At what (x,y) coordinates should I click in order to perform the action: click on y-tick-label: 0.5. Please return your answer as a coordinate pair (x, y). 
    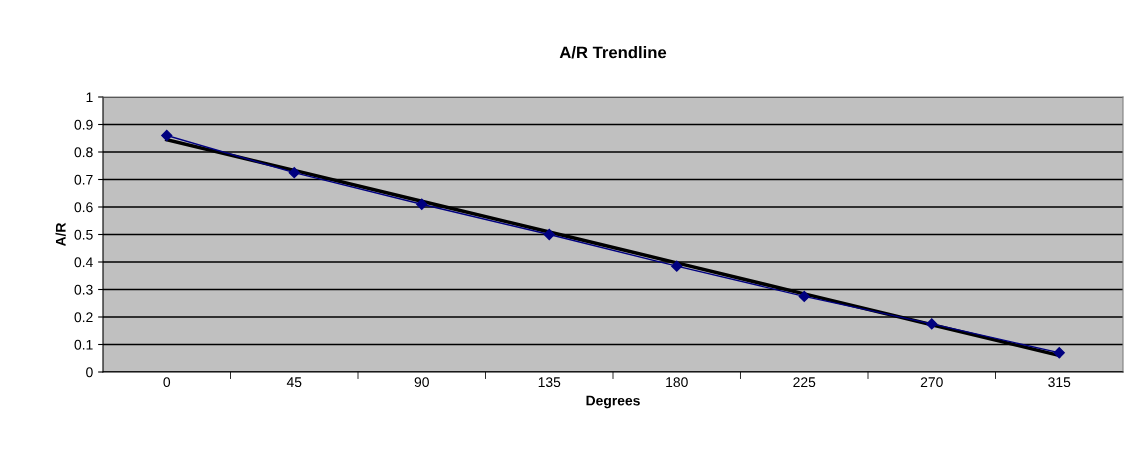
    Looking at the image, I should click on (83, 234).